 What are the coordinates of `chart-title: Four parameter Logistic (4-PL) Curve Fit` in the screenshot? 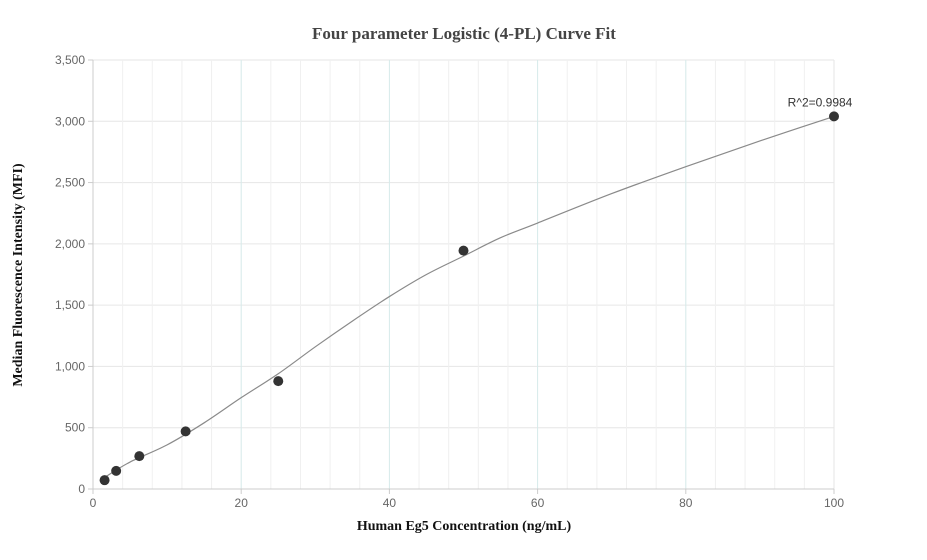 It's located at (464, 33).